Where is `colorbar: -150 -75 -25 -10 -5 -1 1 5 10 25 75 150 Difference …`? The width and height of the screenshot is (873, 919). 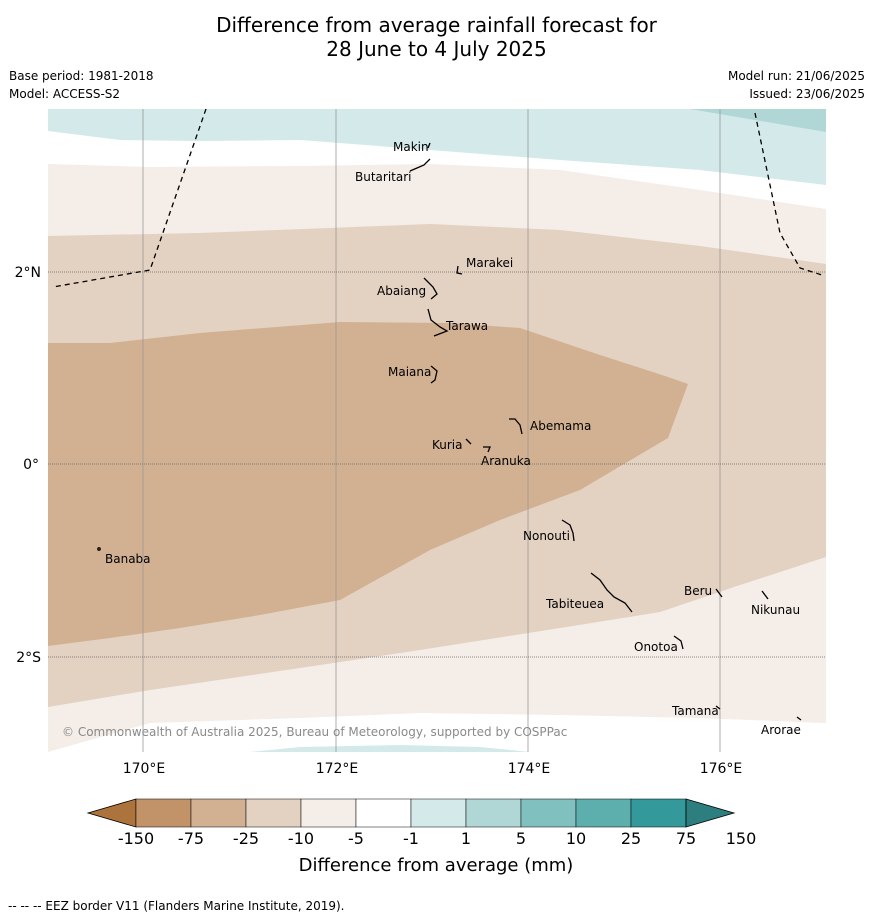 colorbar: -150 -75 -25 -10 -5 -1 1 5 10 25 75 150 Difference … is located at coordinates (421, 837).